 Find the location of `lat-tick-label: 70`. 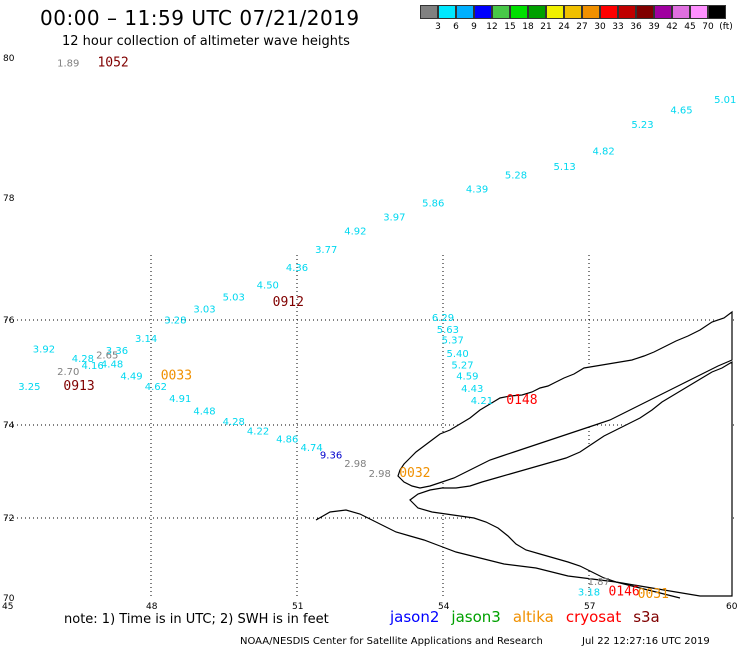

lat-tick-label: 70 is located at coordinates (9, 599).